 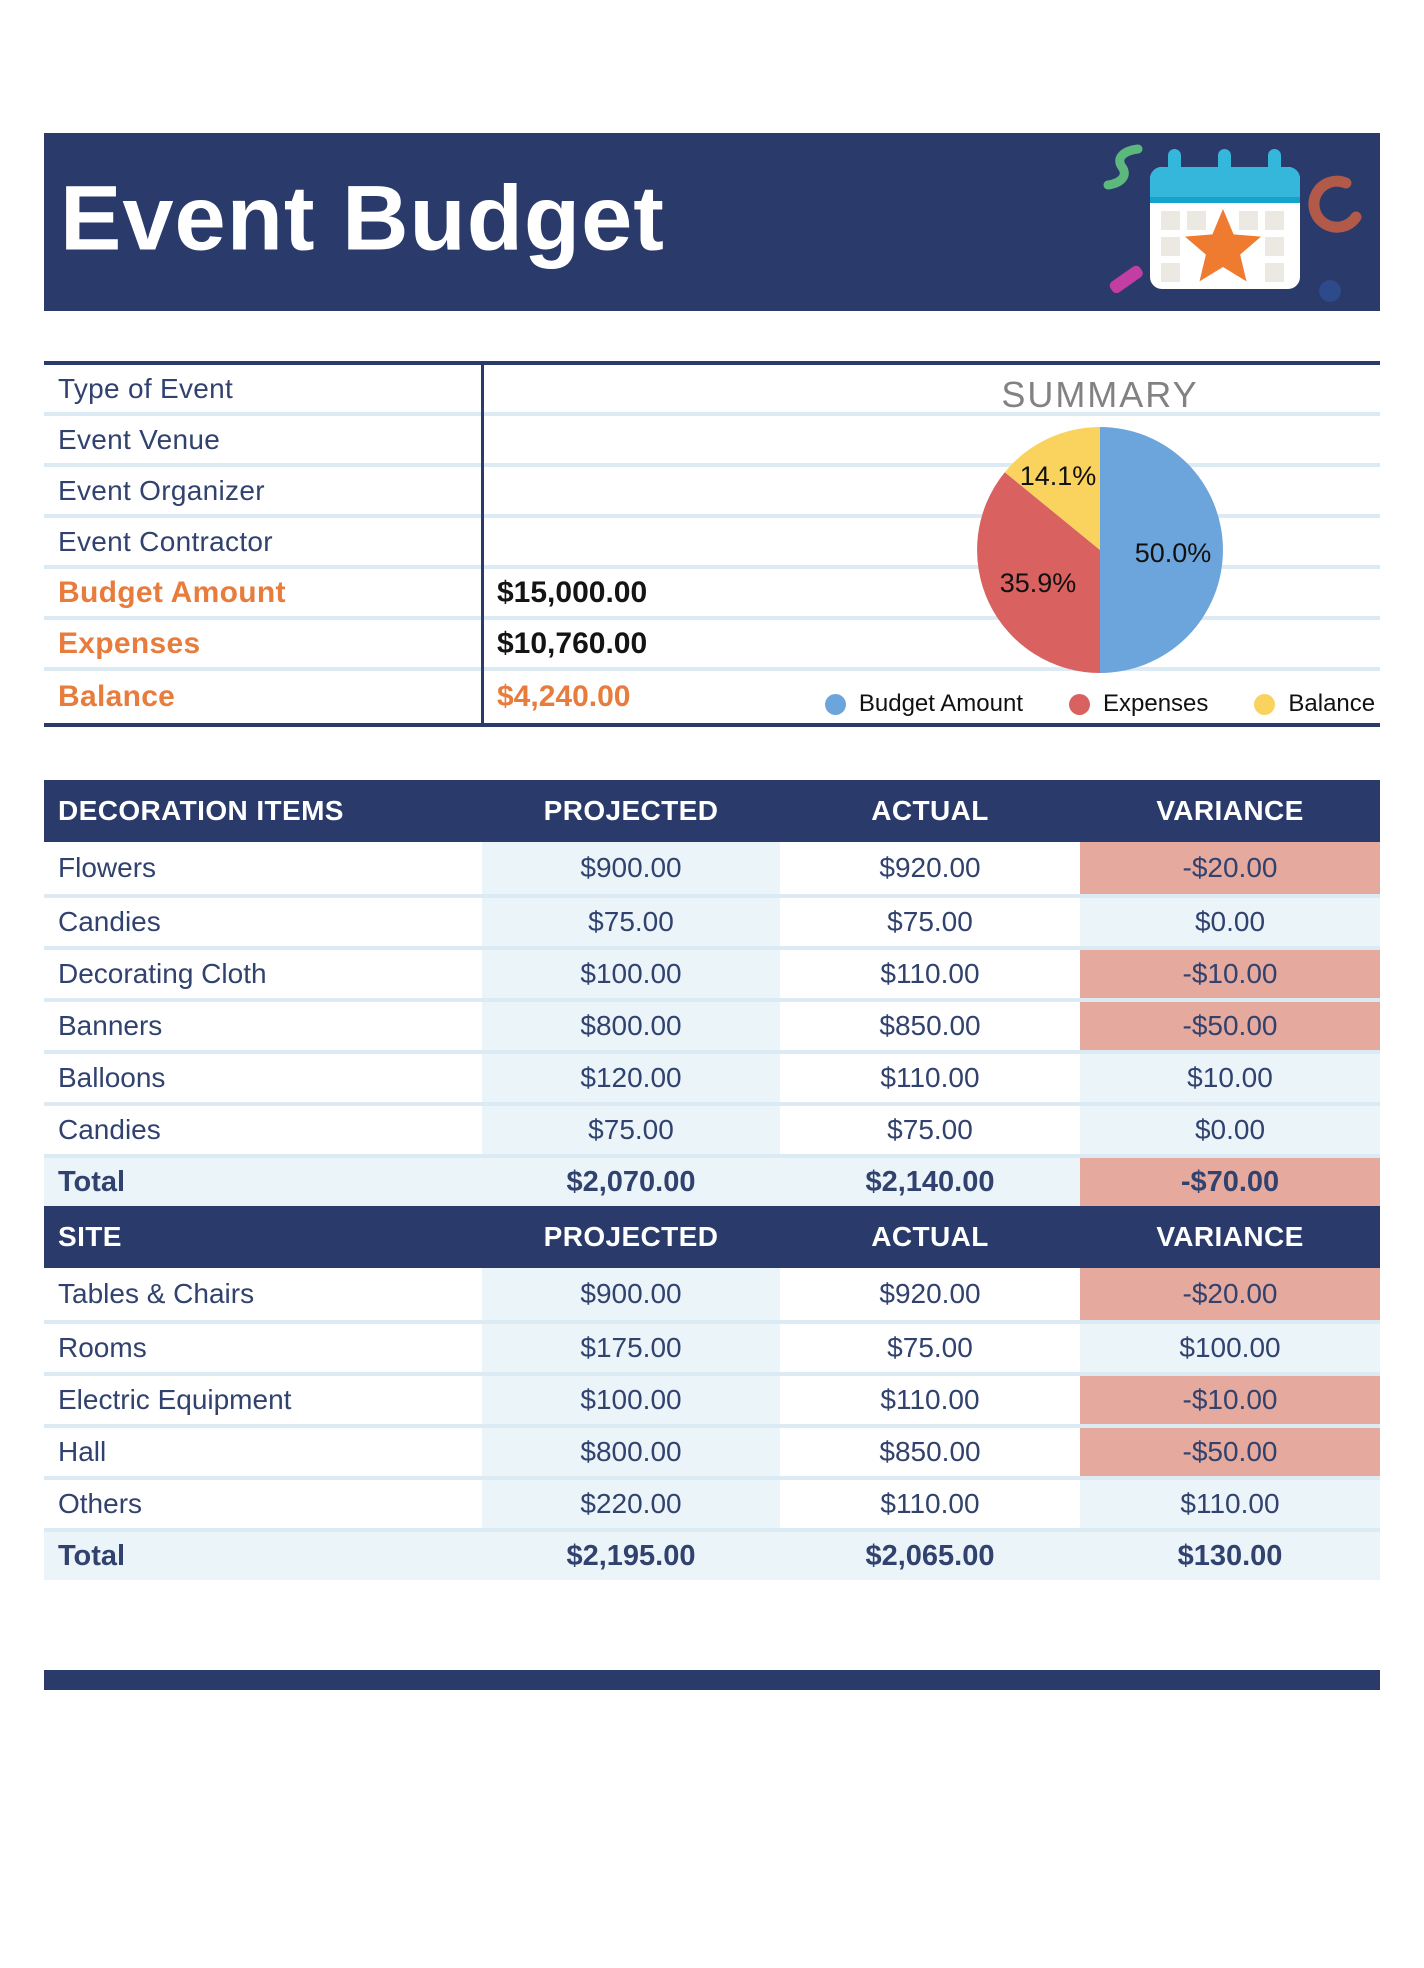 I want to click on table-row: Candies $75.00 $75.00 $0.00, so click(x=712, y=920).